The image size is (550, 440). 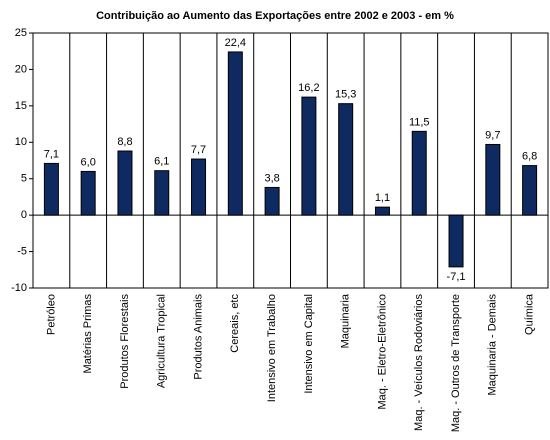 What do you see at coordinates (382, 352) in the screenshot?
I see `x-tick-label: Maq. - Eletro-Eletrônico` at bounding box center [382, 352].